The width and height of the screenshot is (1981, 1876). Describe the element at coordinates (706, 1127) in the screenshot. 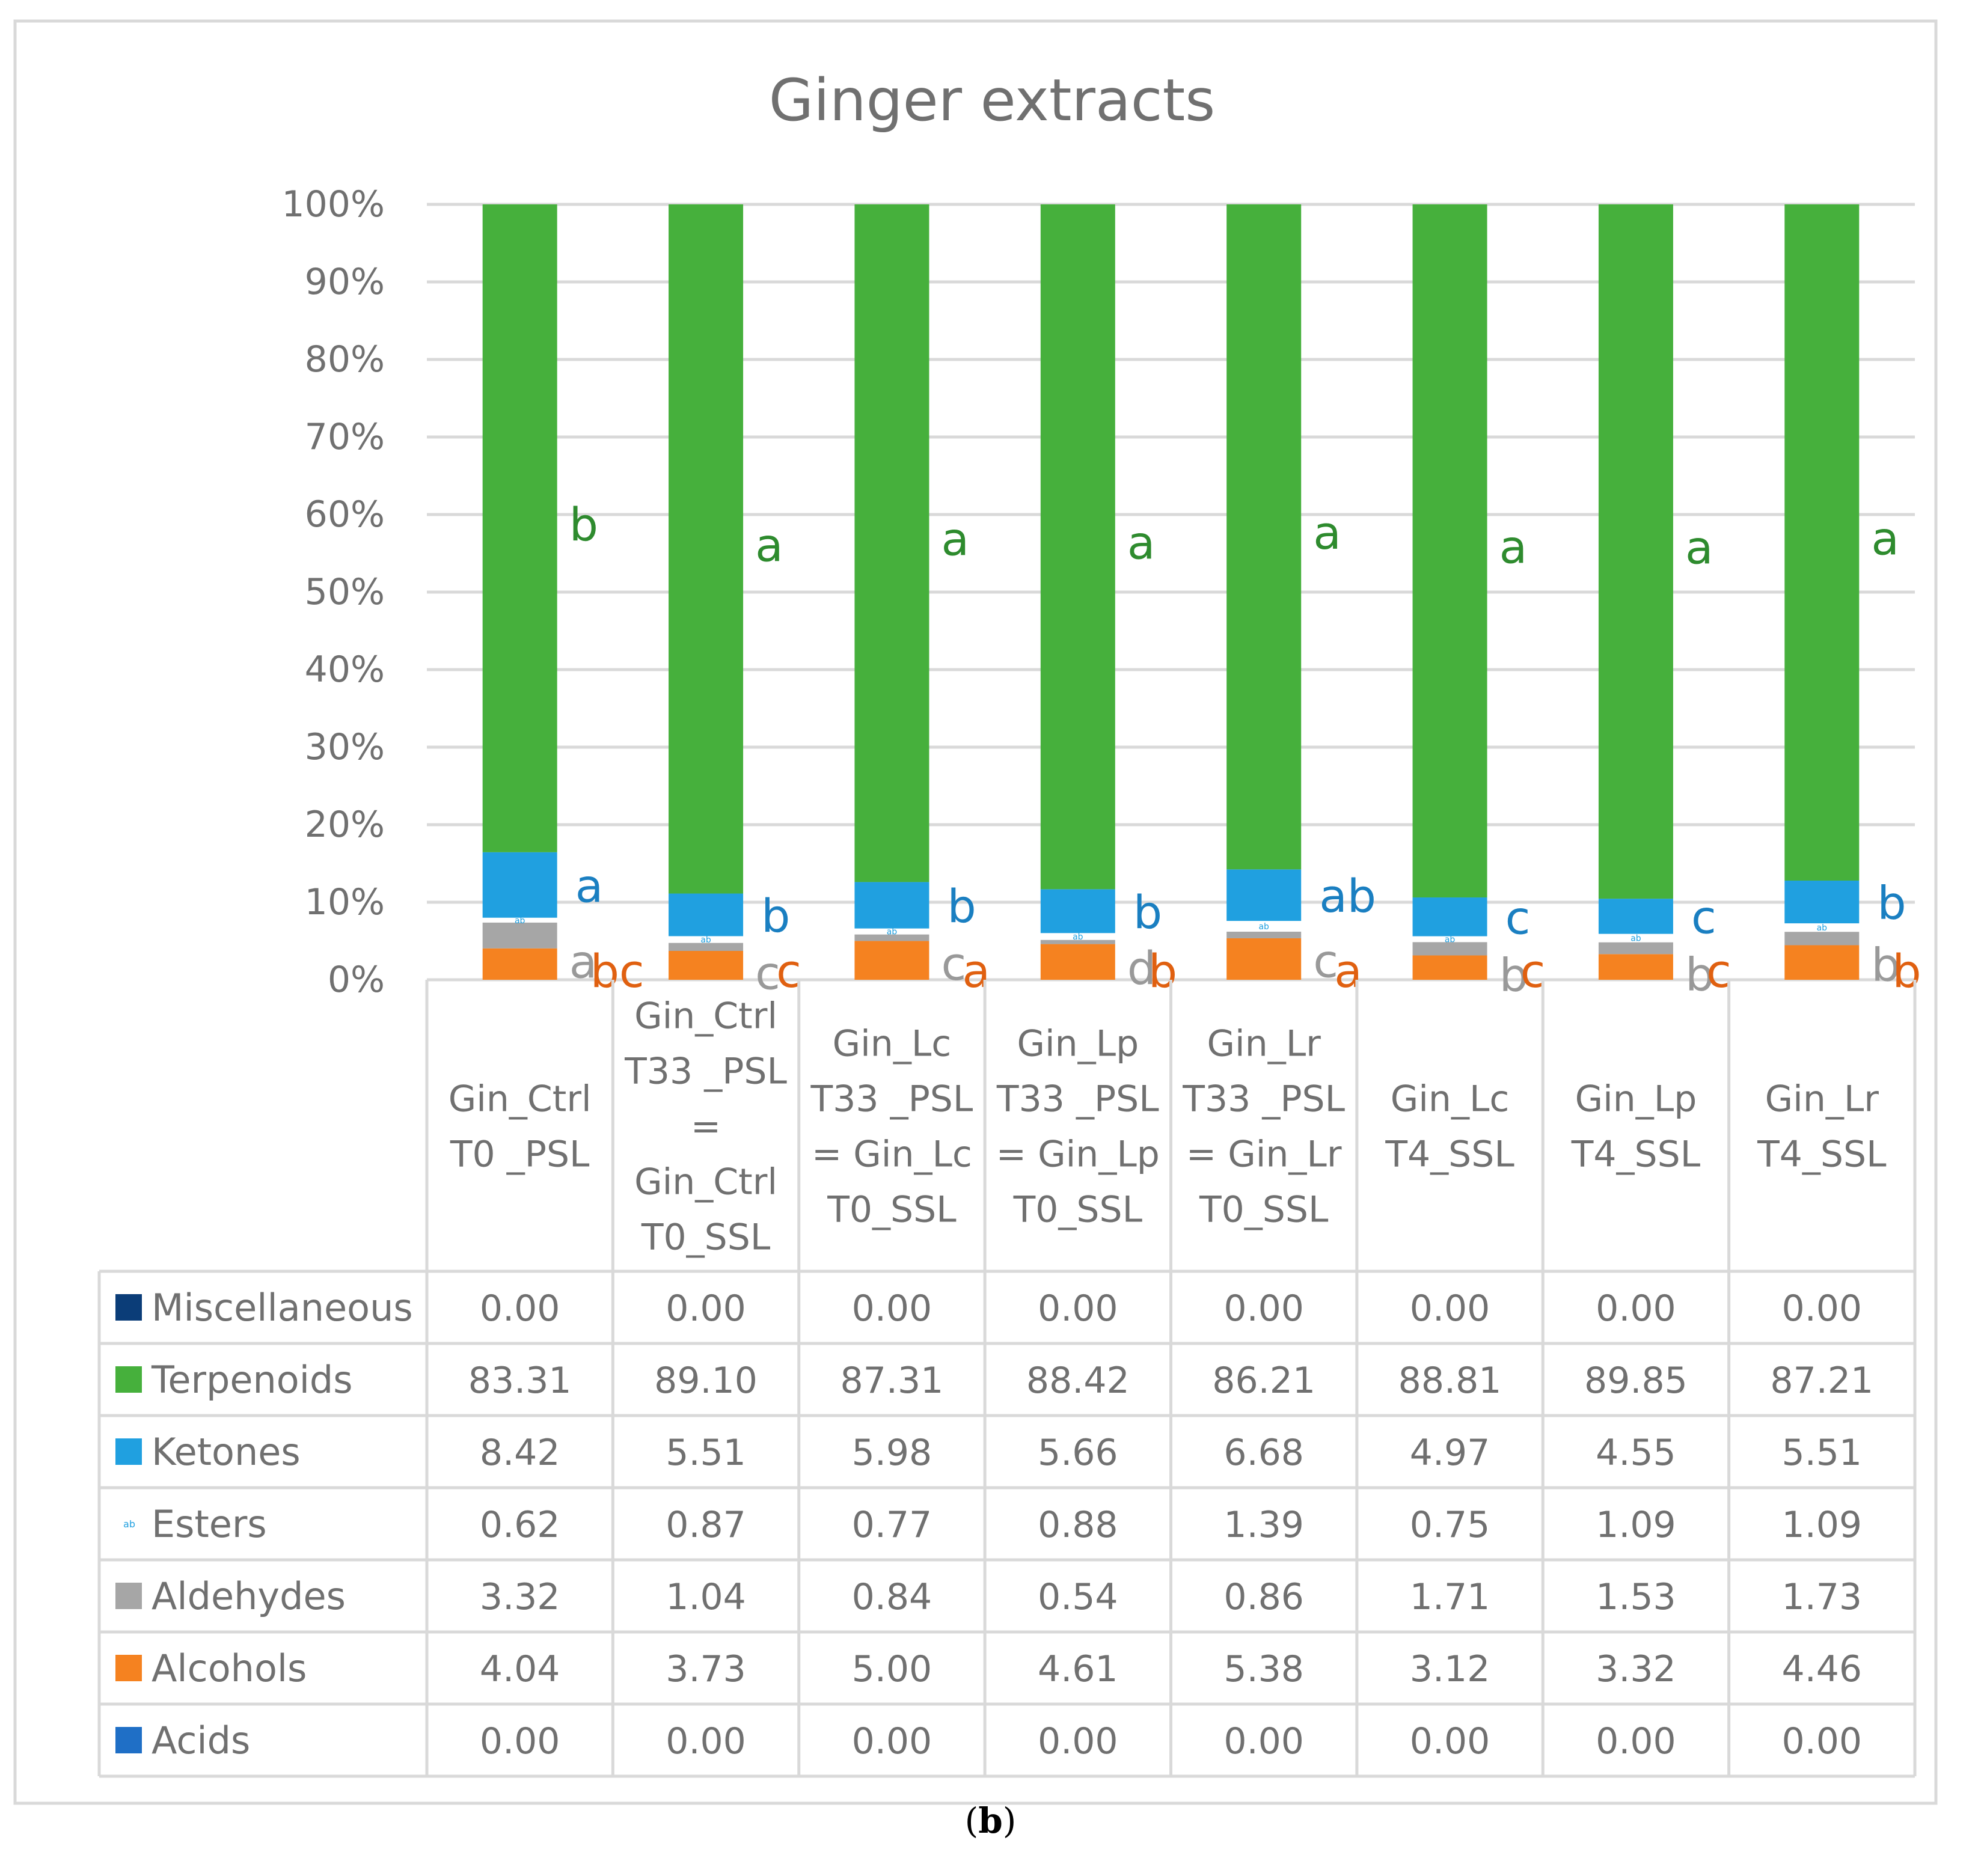

I see `category-label: =` at that location.